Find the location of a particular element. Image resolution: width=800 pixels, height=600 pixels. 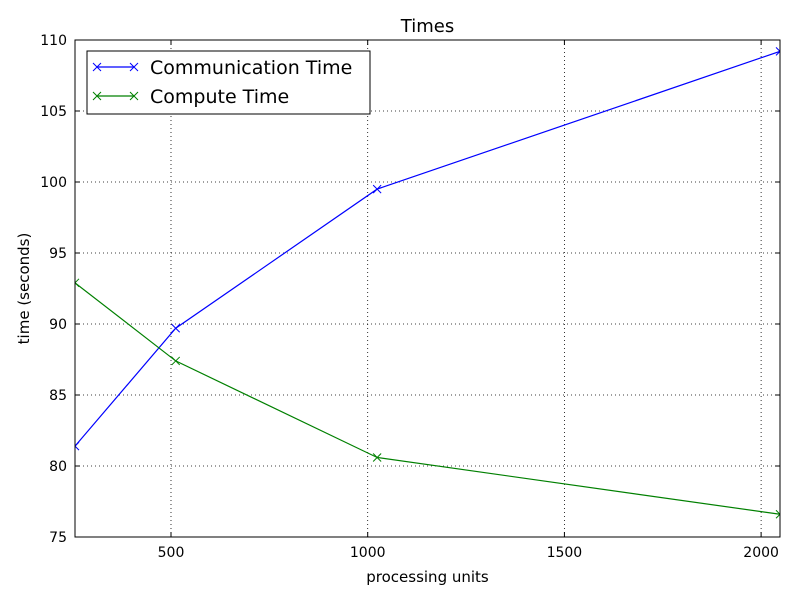

y-tick-label: 105 is located at coordinates (53, 112).